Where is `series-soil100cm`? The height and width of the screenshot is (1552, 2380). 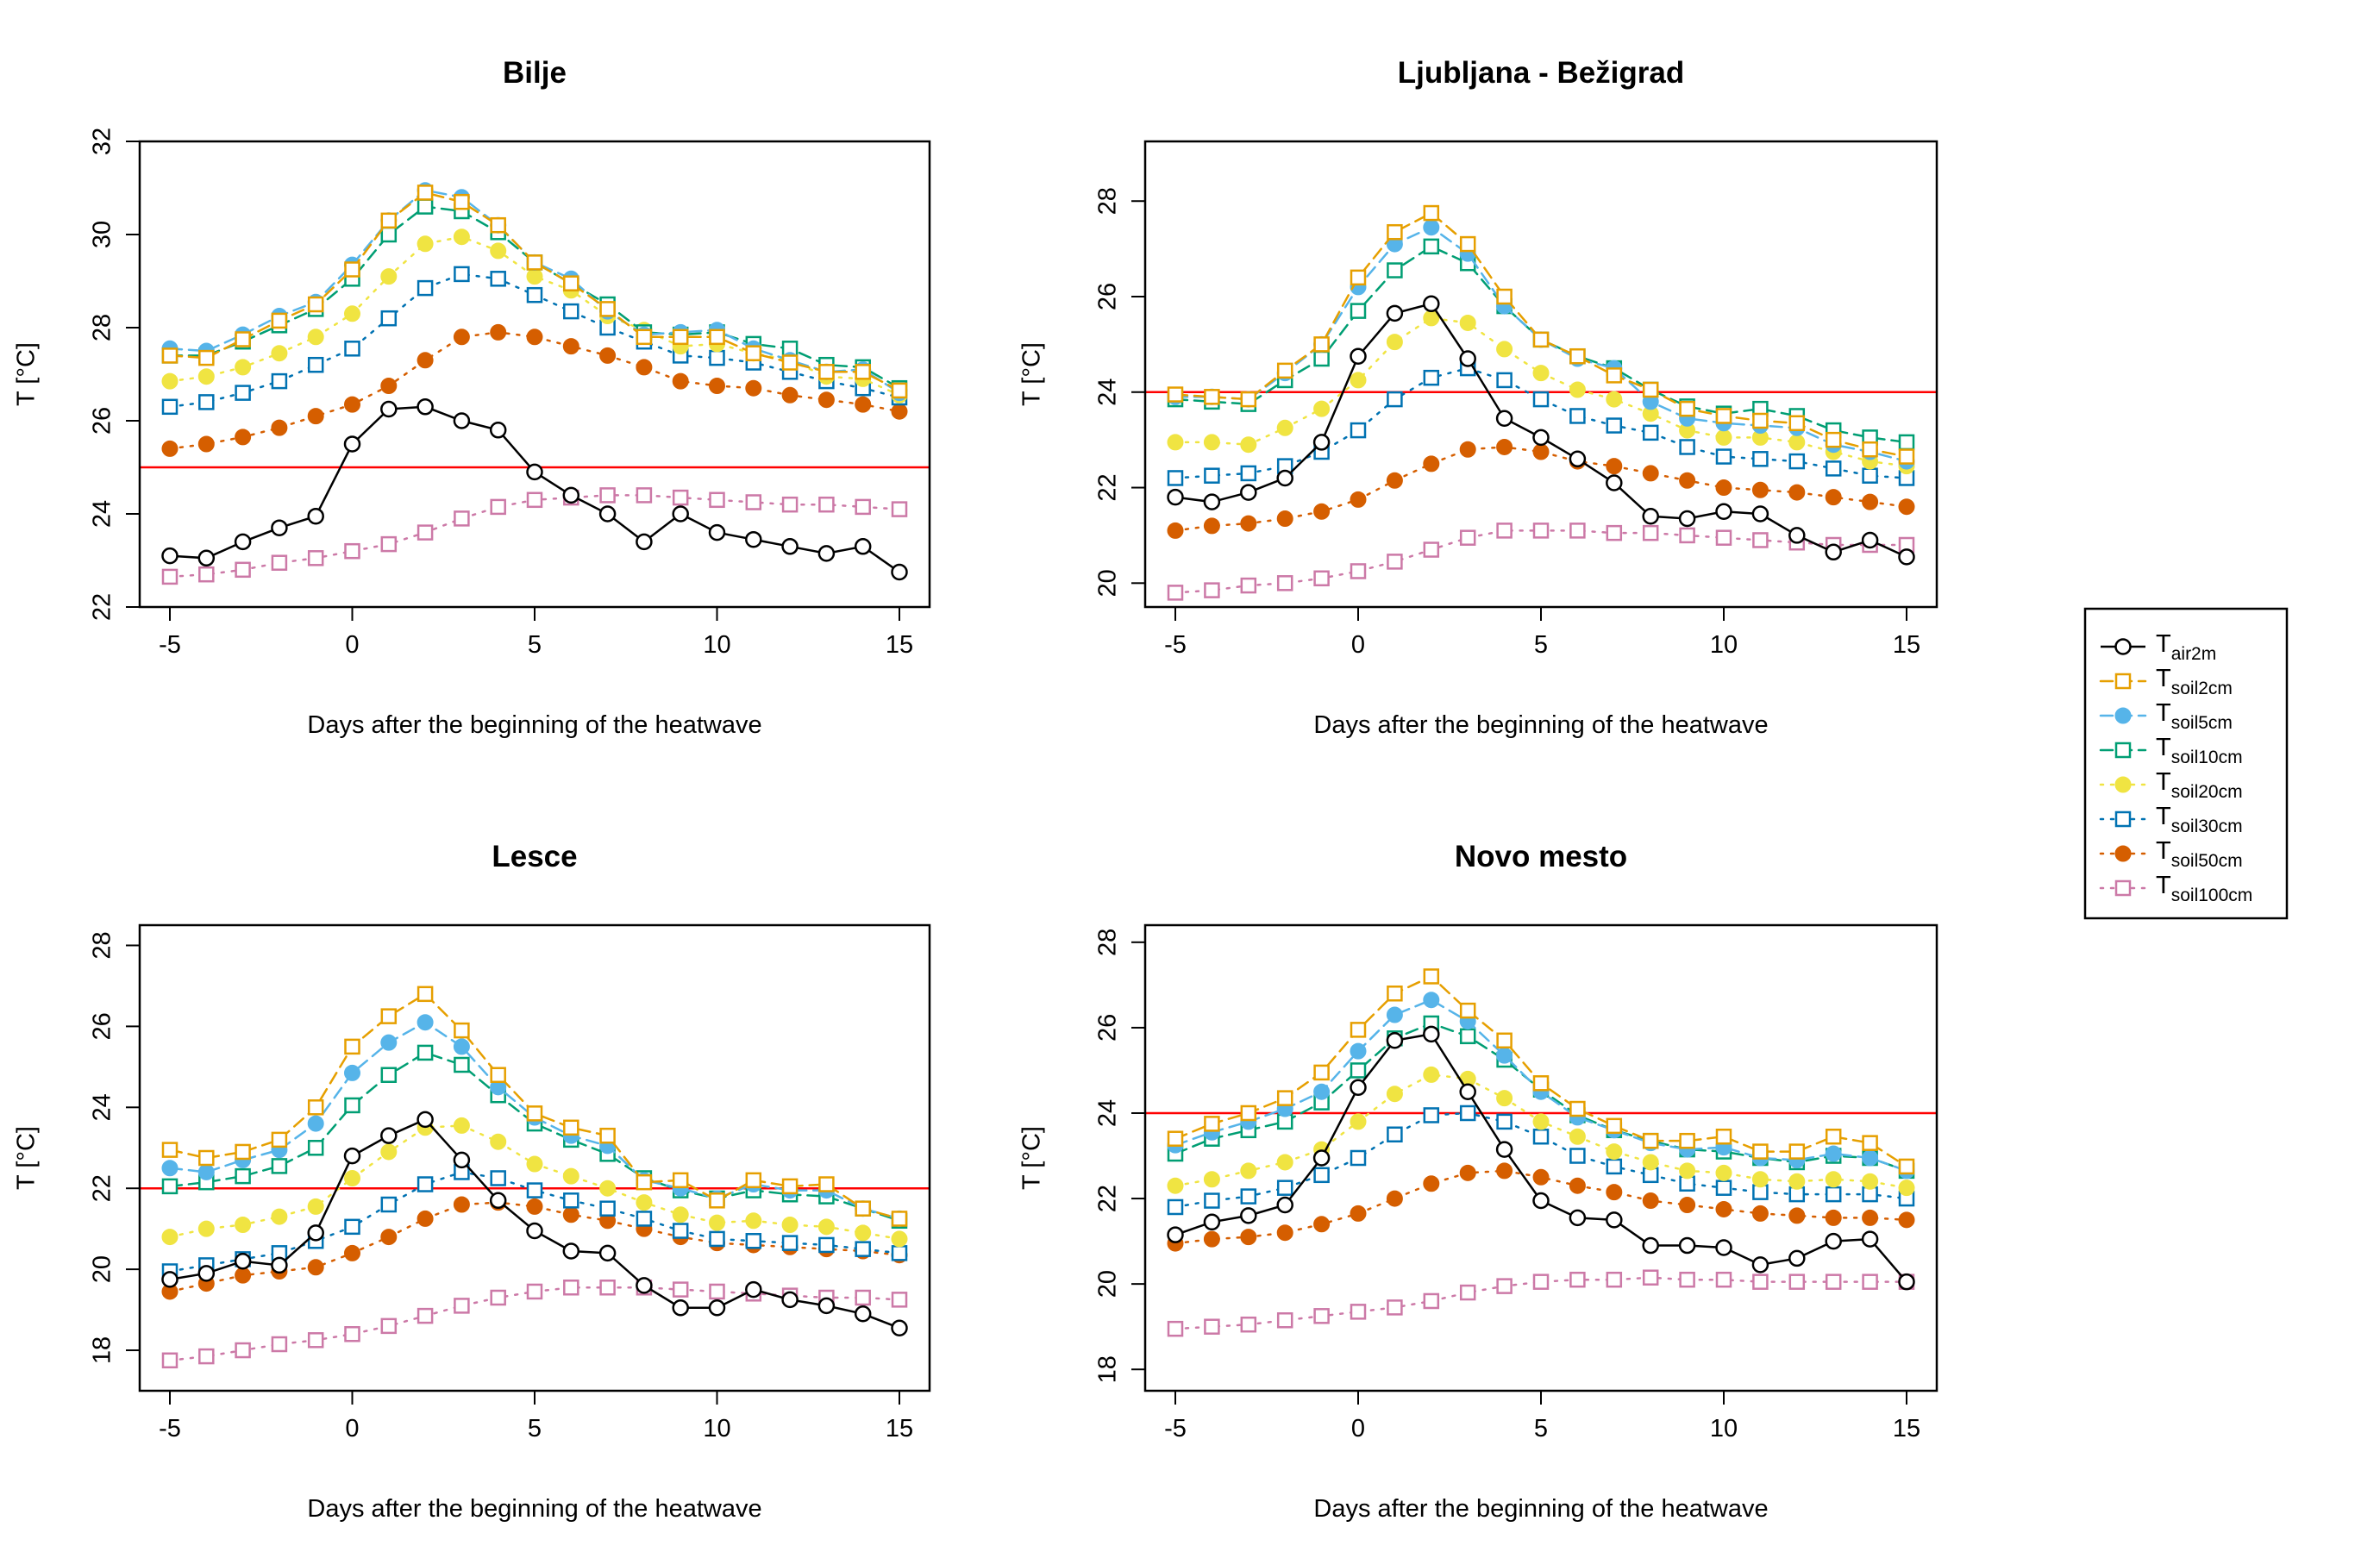
series-soil100cm is located at coordinates (1541, 1303).